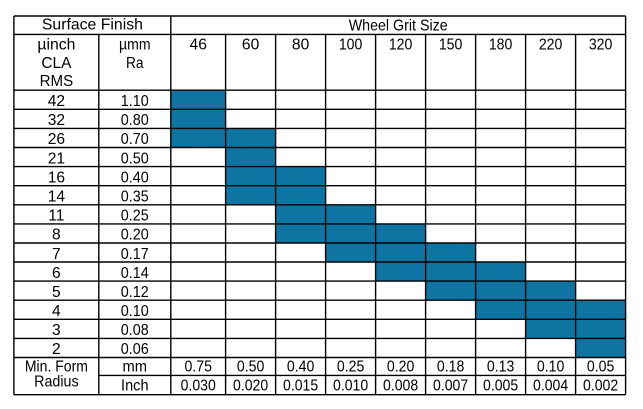 This screenshot has height=409, width=643. Describe the element at coordinates (56, 381) in the screenshot. I see `svg-text: Radius` at that location.